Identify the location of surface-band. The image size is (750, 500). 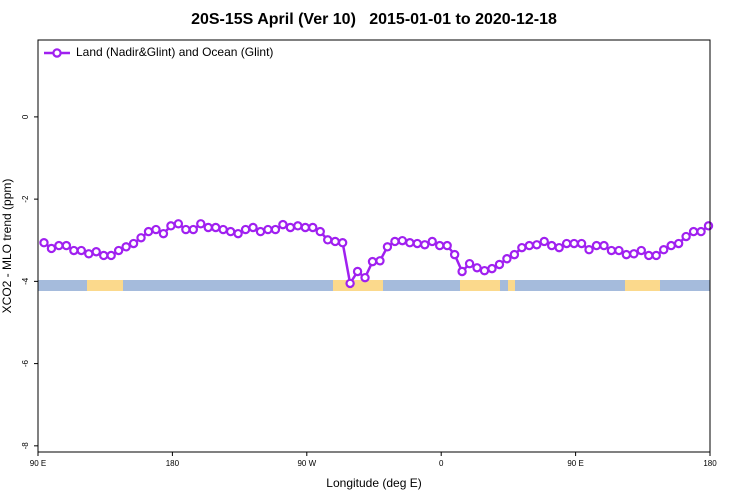
(374, 285).